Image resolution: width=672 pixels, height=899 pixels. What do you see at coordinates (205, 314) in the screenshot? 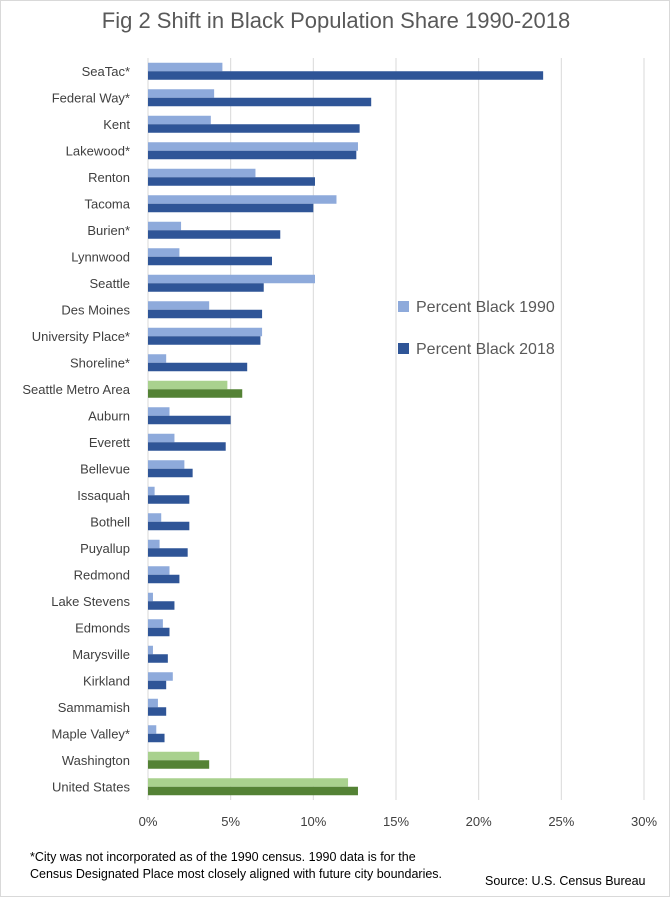
I see `bar-2018-des-moines` at bounding box center [205, 314].